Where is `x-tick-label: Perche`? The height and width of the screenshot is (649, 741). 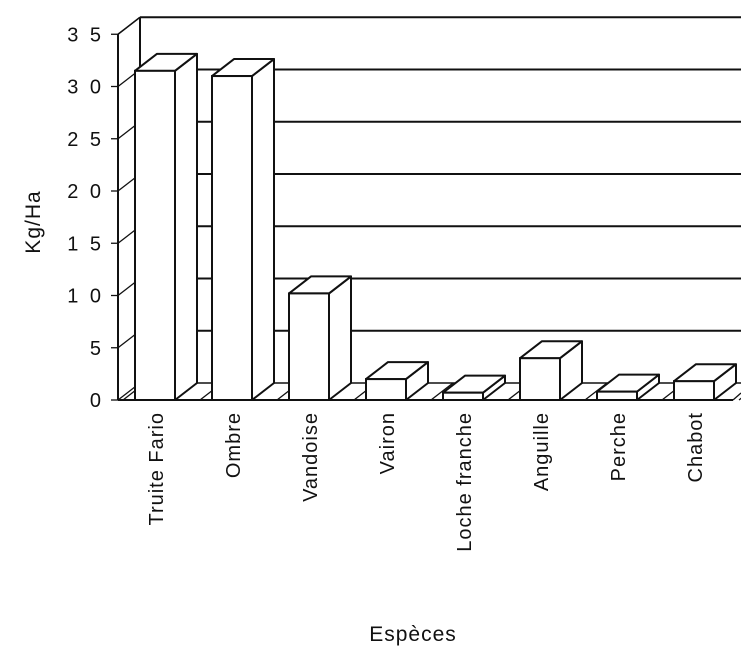
x-tick-label: Perche is located at coordinates (619, 446).